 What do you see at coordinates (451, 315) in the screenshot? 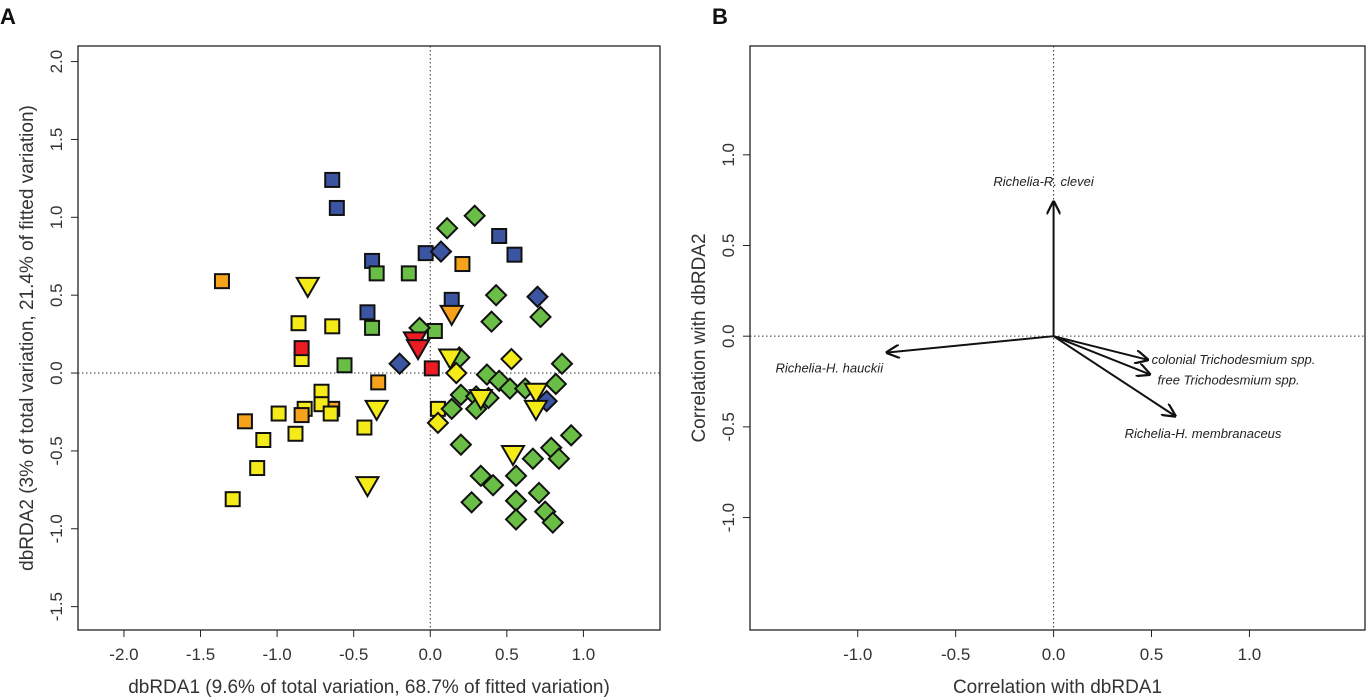
I see `point-triangle-orange` at bounding box center [451, 315].